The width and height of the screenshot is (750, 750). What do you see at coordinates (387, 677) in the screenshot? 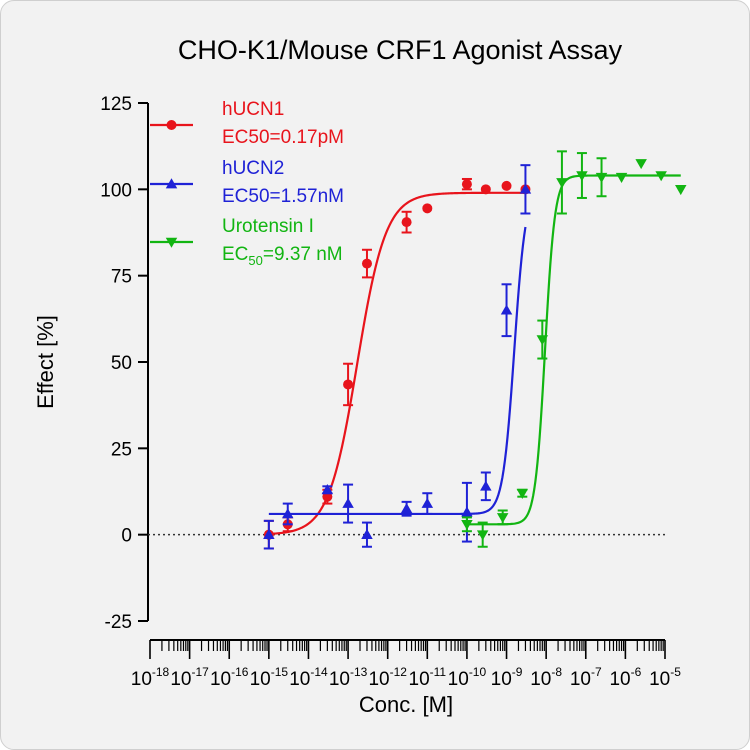
I see `x-tick-label: 10⁻¹²` at bounding box center [387, 677].